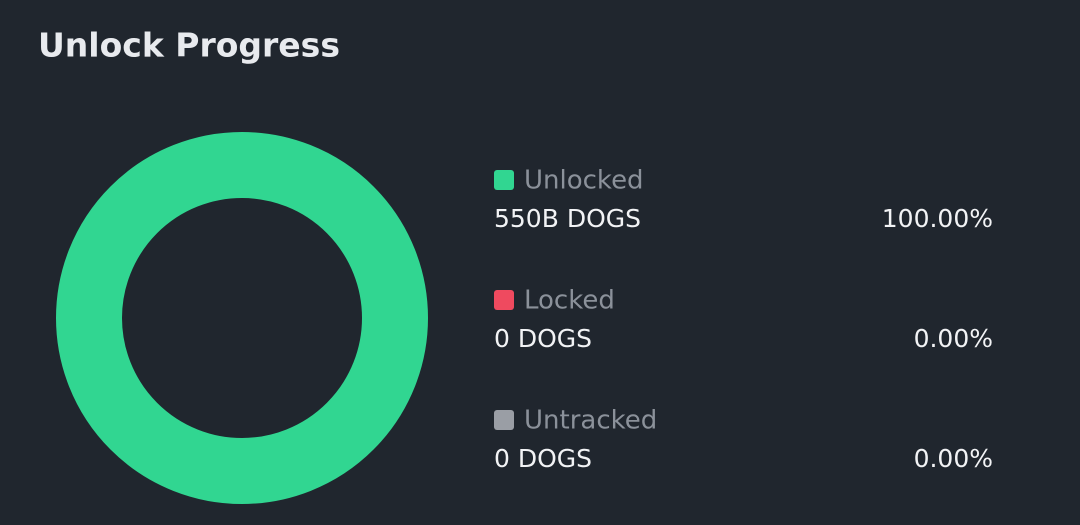  What do you see at coordinates (569, 301) in the screenshot?
I see `legend-label: Locked` at bounding box center [569, 301].